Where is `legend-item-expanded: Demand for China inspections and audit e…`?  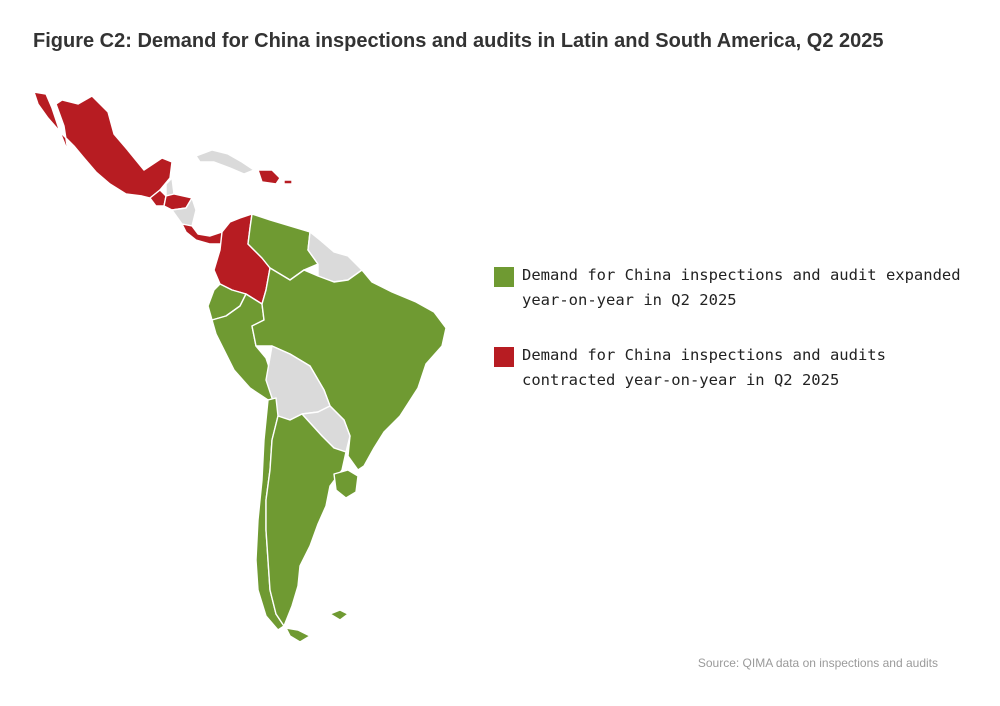
legend-item-expanded: Demand for China inspections and audit e… is located at coordinates (739, 288).